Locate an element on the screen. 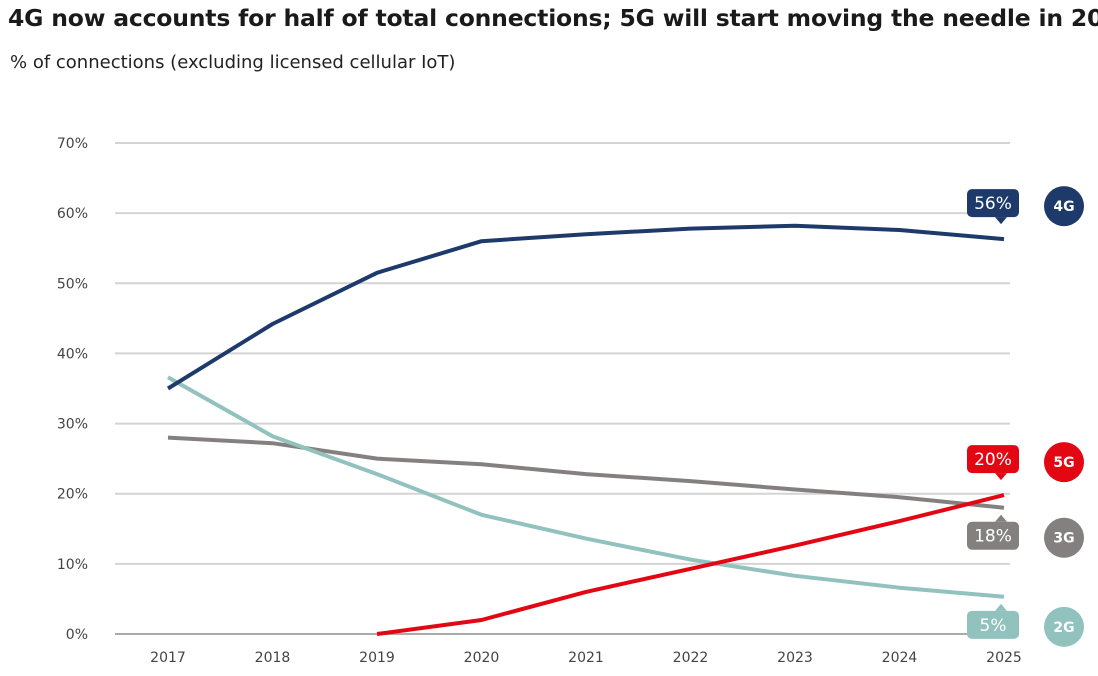 This screenshot has height=676, width=1098. x-tick-label: 2019 is located at coordinates (377, 658).